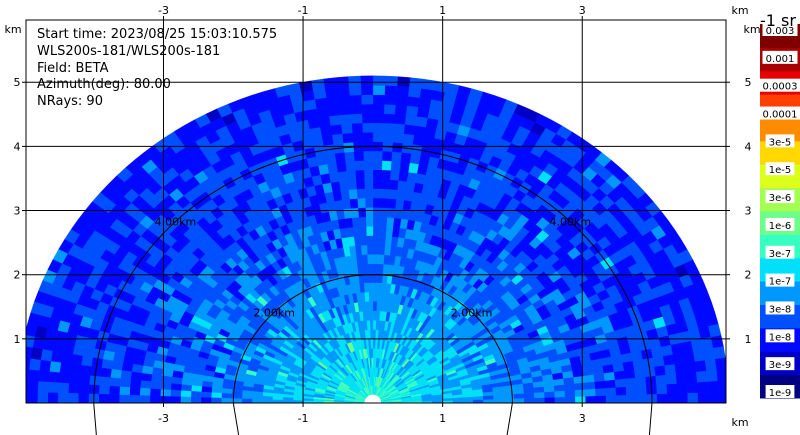  I want to click on scan-origin, so click(373, 398).